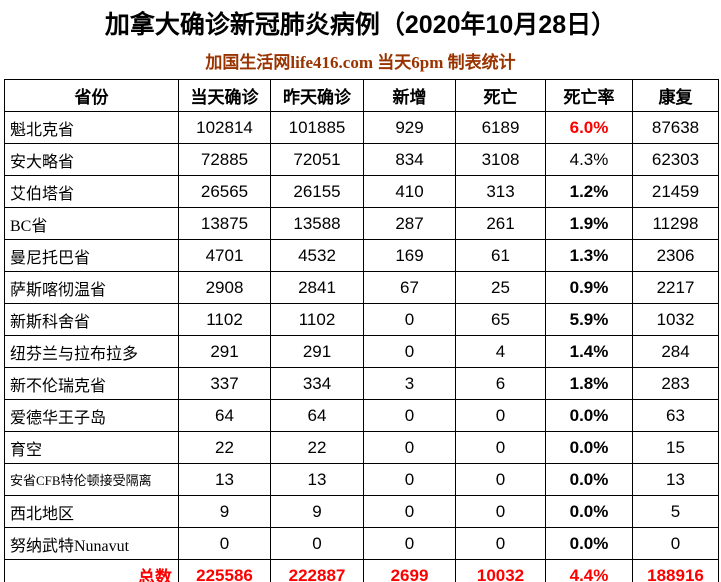 This screenshot has height=582, width=721. Describe the element at coordinates (317, 415) in the screenshot. I see `cell-yesterday: 64` at that location.